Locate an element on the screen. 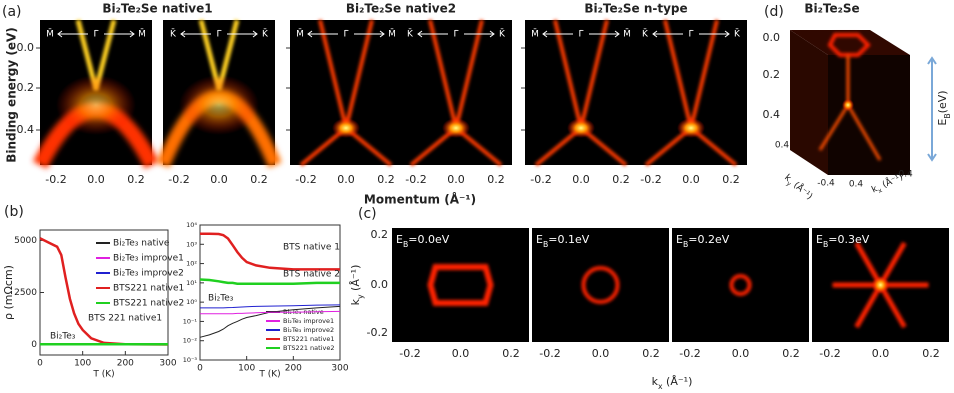  annotation: BTS native 2 is located at coordinates (311, 275).